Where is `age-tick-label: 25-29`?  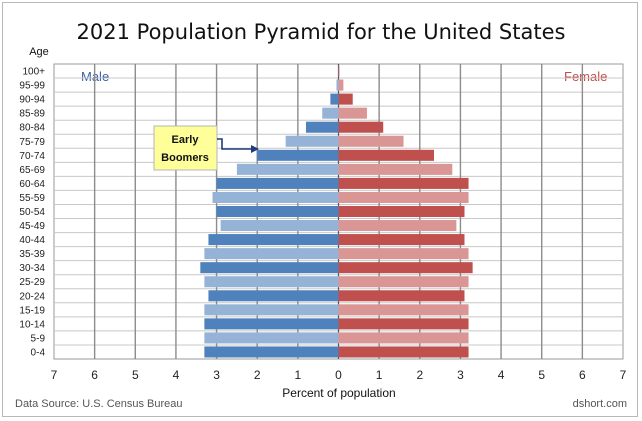
age-tick-label: 25-29 is located at coordinates (32, 282).